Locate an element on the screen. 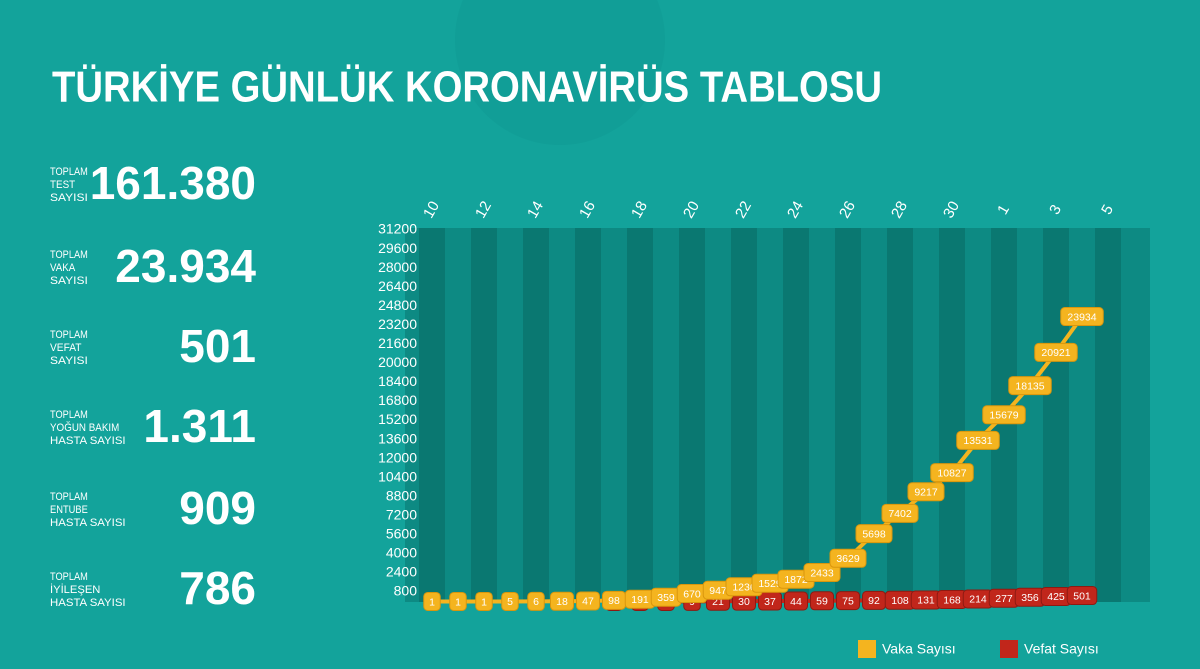  y-tick-label: 26400 is located at coordinates (397, 286).